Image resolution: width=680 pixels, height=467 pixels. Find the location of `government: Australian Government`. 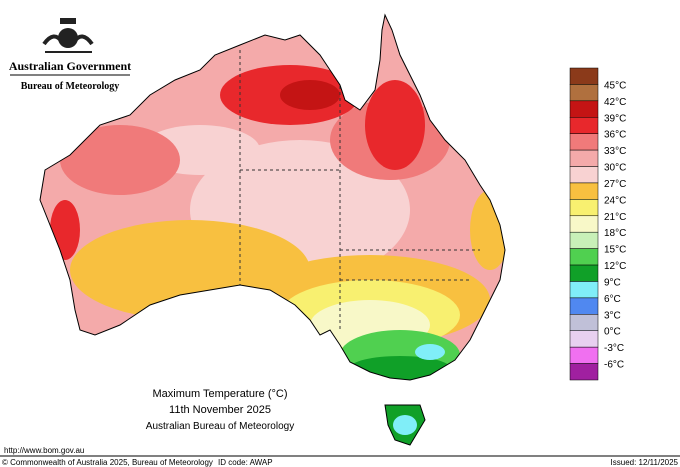

government: Australian Government is located at coordinates (70, 66).